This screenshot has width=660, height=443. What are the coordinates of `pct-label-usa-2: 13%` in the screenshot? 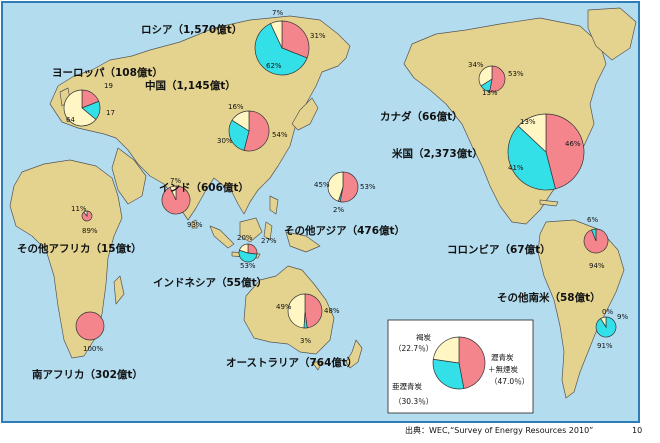 It's located at (528, 122).